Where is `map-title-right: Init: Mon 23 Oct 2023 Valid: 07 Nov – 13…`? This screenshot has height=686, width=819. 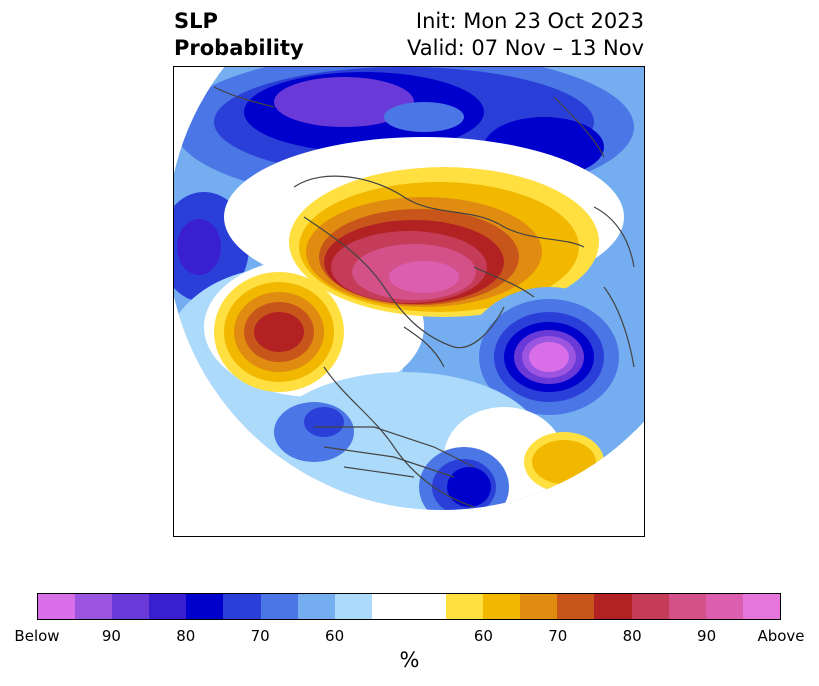
map-title-right: Init: Mon 23 Oct 2023 Valid: 07 Nov – 13… is located at coordinates (525, 35).